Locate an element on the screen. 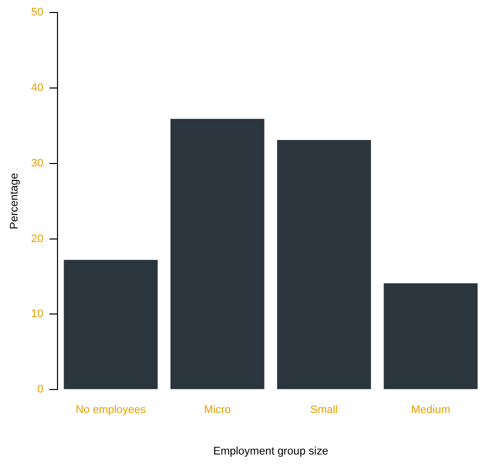  y-tick-label: 40 is located at coordinates (37, 88).